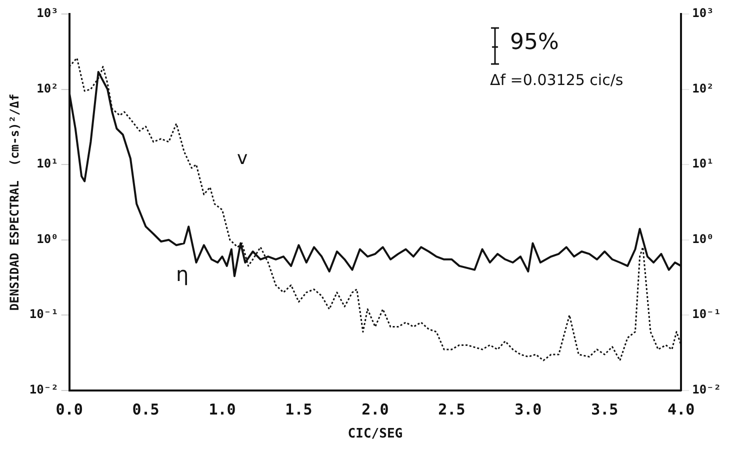 This screenshot has height=450, width=732. I want to click on x-tick-label: 3.0, so click(528, 409).